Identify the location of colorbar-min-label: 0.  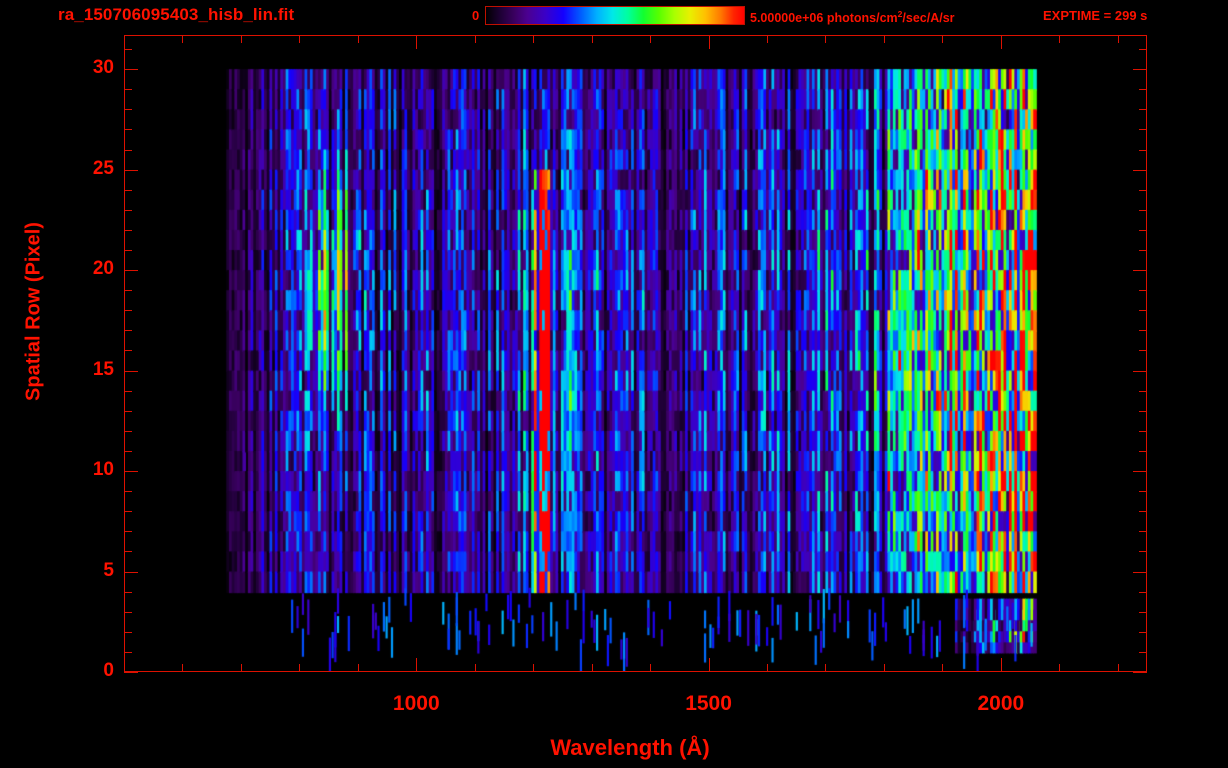
(476, 15).